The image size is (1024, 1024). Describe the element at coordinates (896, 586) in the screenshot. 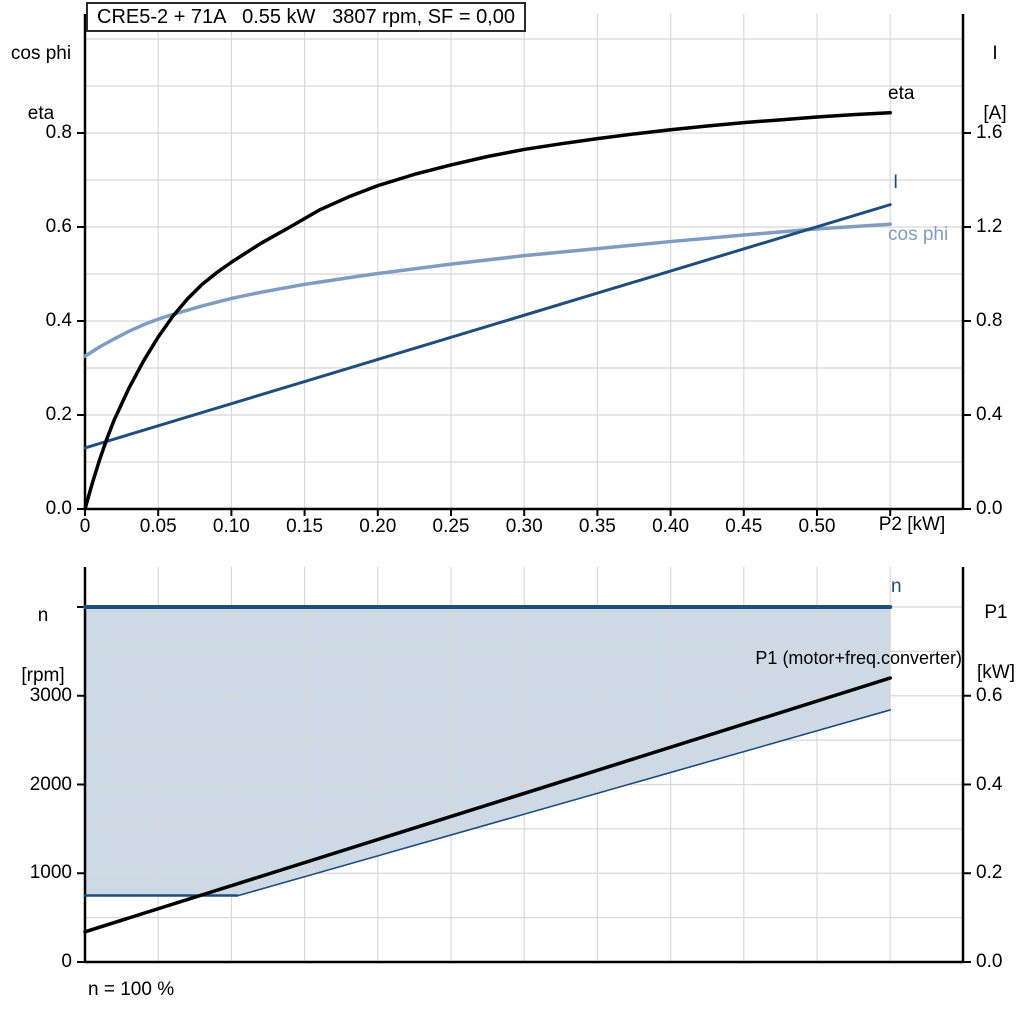

I see `curve-label-n: n` at that location.